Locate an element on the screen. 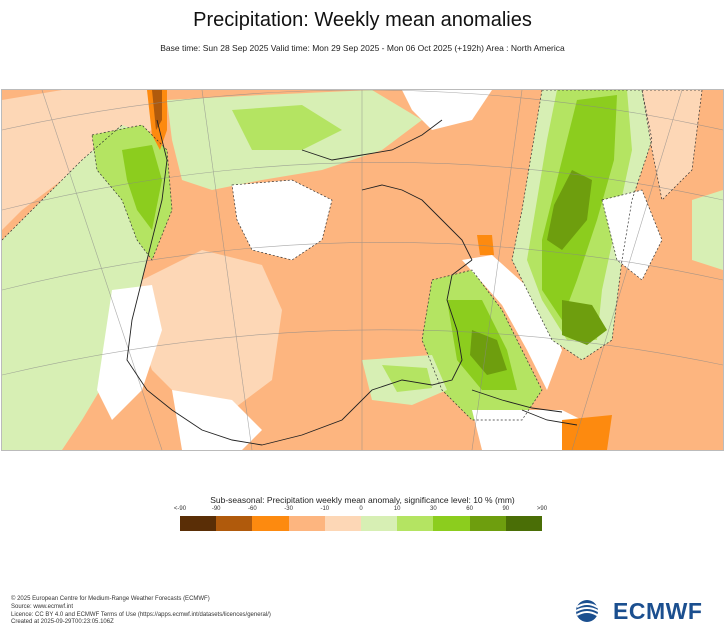 The width and height of the screenshot is (725, 634). extreme-wet-region-atlantic-north is located at coordinates (569, 210).